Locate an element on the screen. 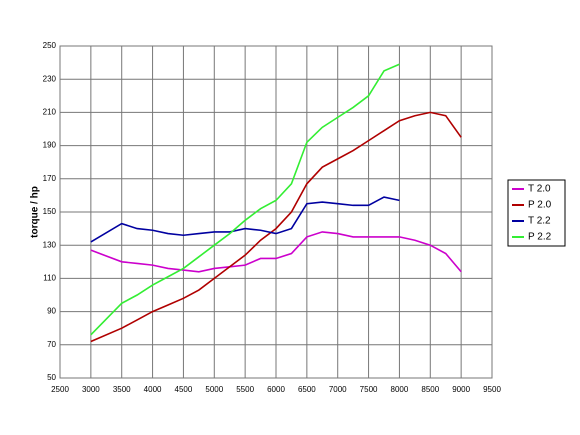  legend-label: T 2.0 is located at coordinates (539, 189).